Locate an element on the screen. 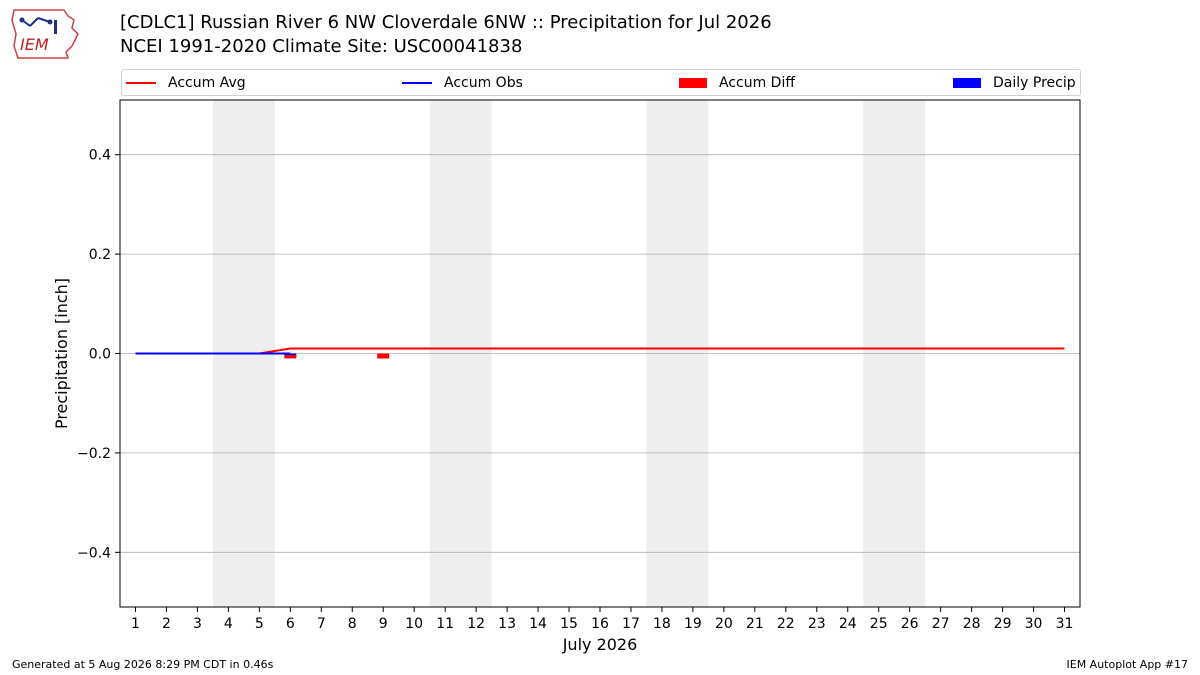  y-axis-label: Precipitation [inch] is located at coordinates (61, 353).